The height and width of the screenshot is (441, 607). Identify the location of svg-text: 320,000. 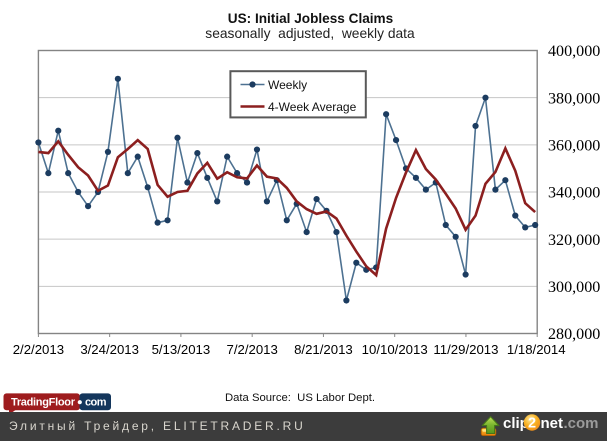
(574, 240).